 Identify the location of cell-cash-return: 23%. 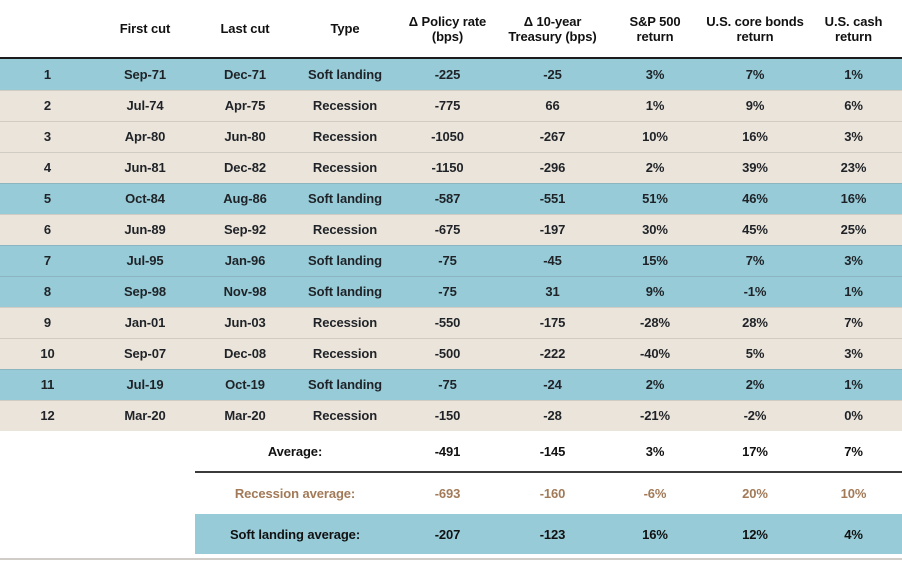
(853, 167).